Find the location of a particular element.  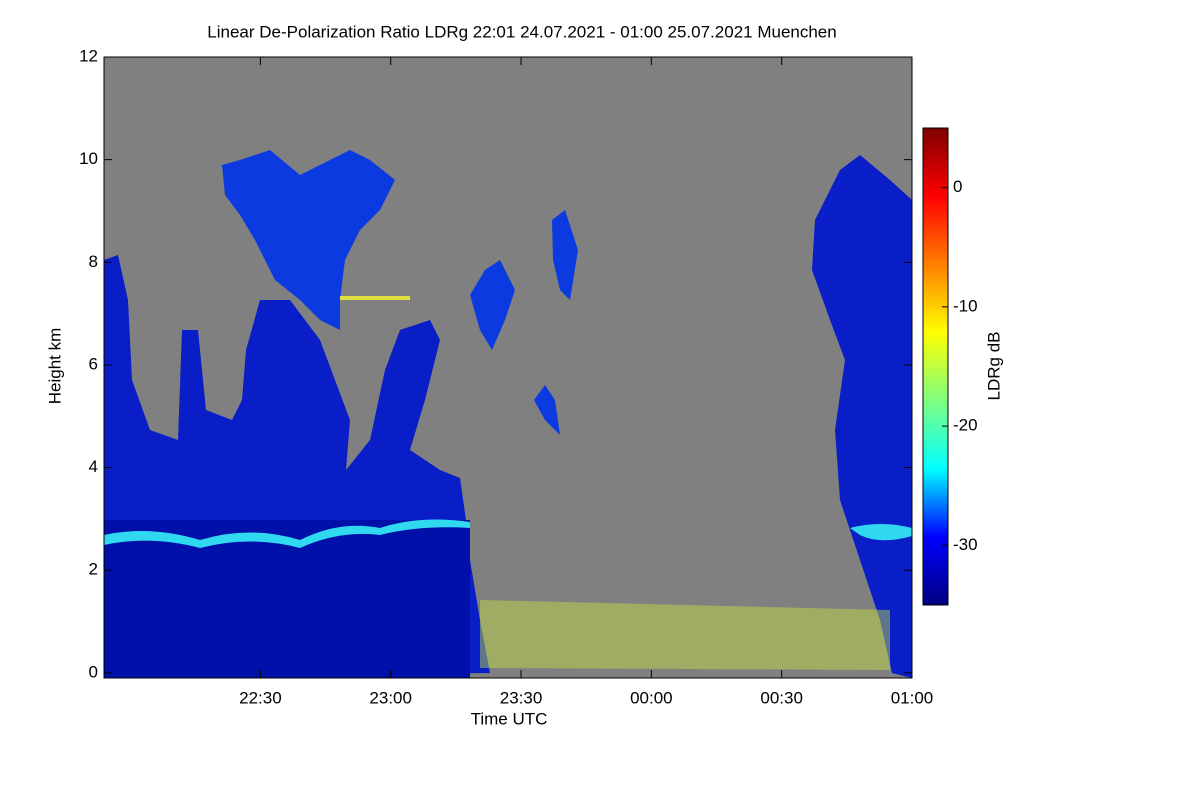

colorbar-tick-label: 0 is located at coordinates (957, 186).